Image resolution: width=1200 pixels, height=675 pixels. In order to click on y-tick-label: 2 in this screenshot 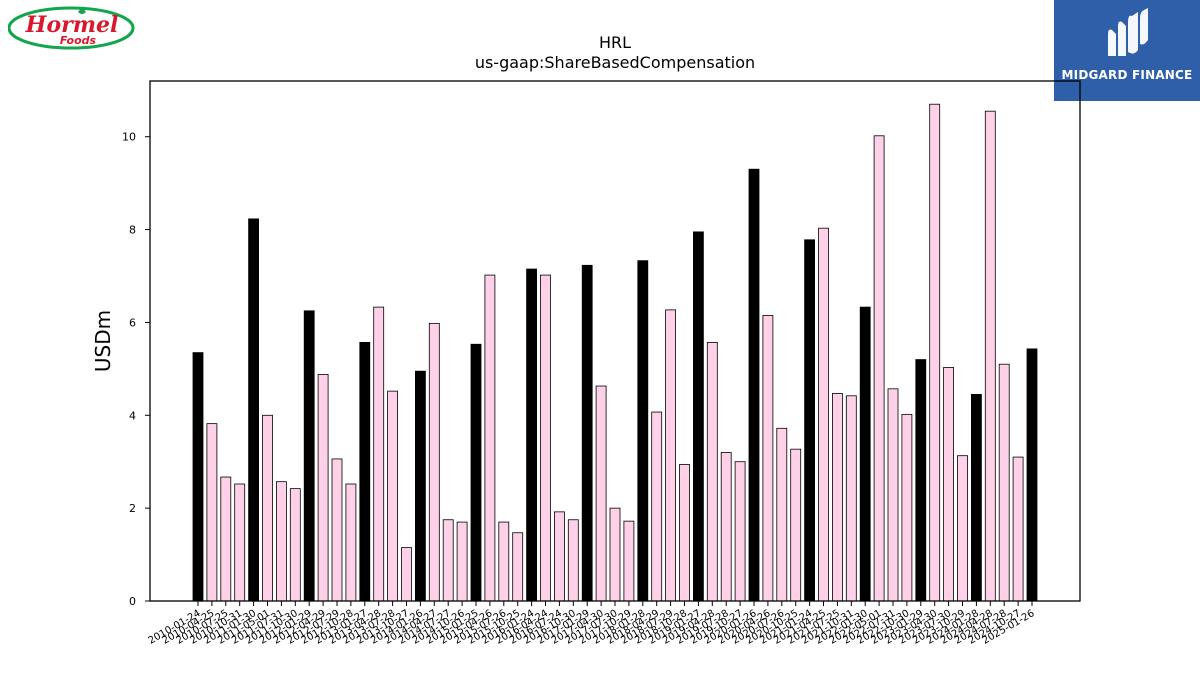, I will do `click(132, 508)`.